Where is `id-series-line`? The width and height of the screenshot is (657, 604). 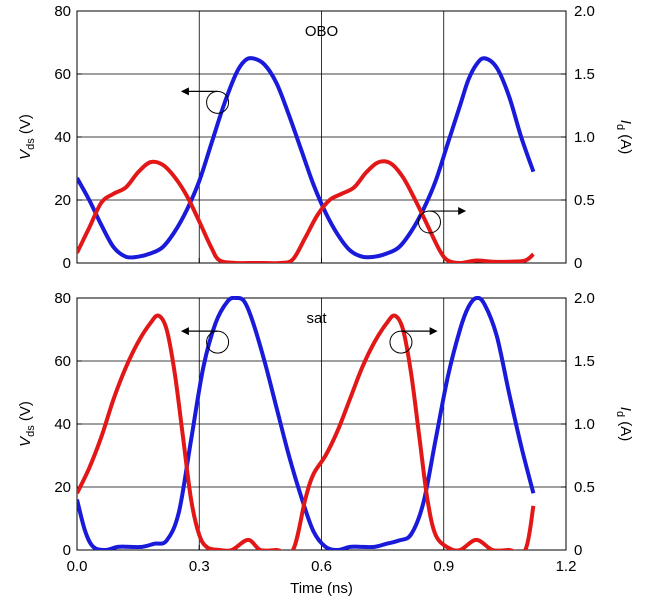 id-series-line is located at coordinates (306, 211).